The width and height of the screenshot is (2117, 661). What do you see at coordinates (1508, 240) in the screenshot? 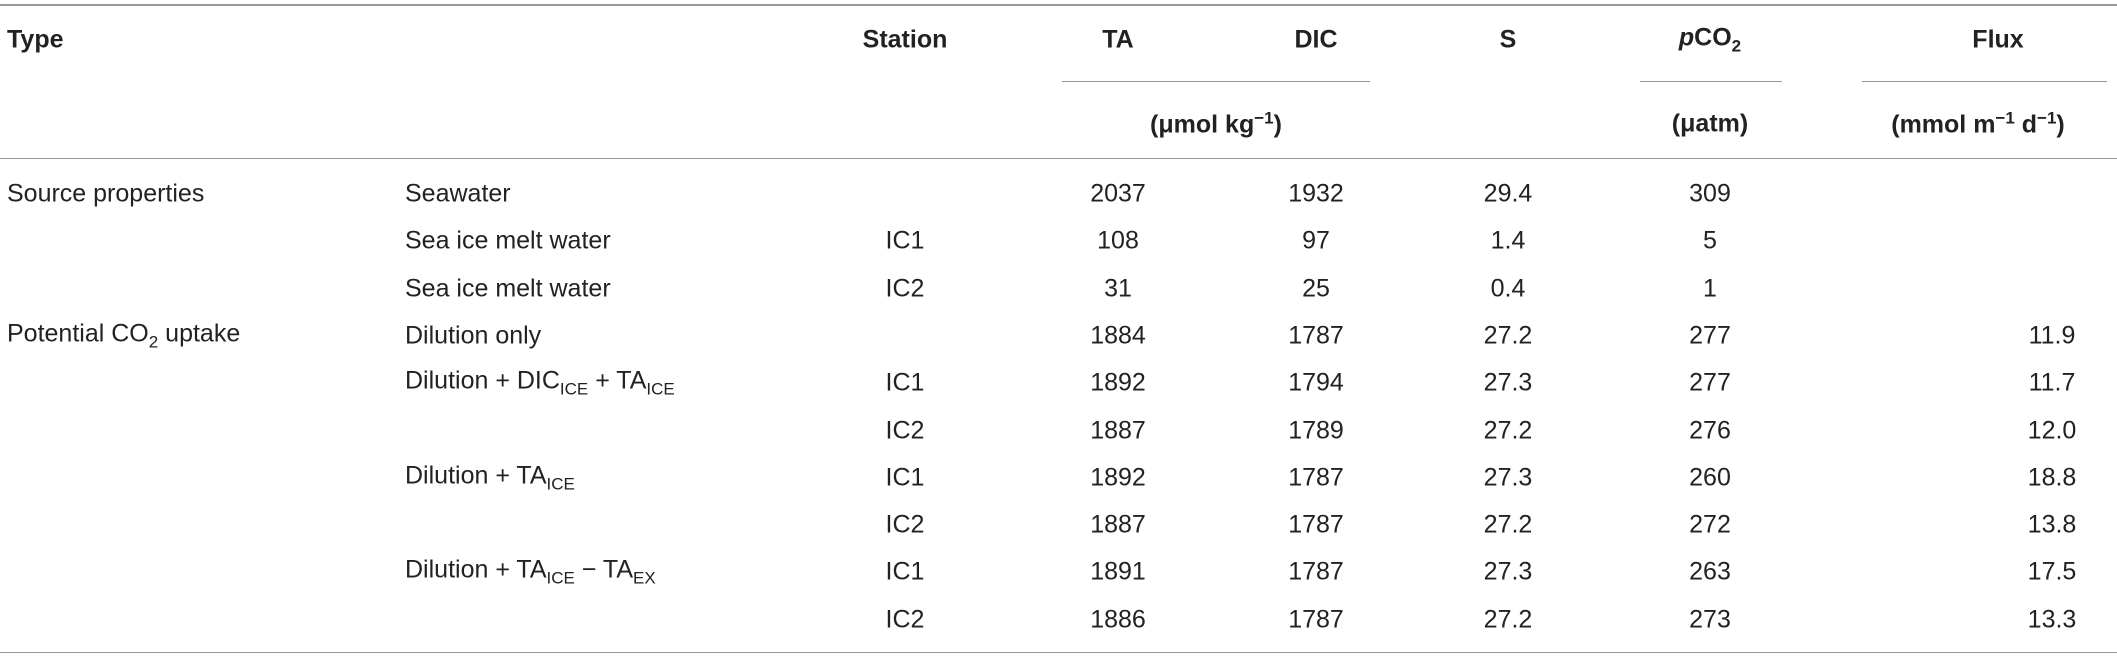
I see `table-cell: 1.4` at bounding box center [1508, 240].